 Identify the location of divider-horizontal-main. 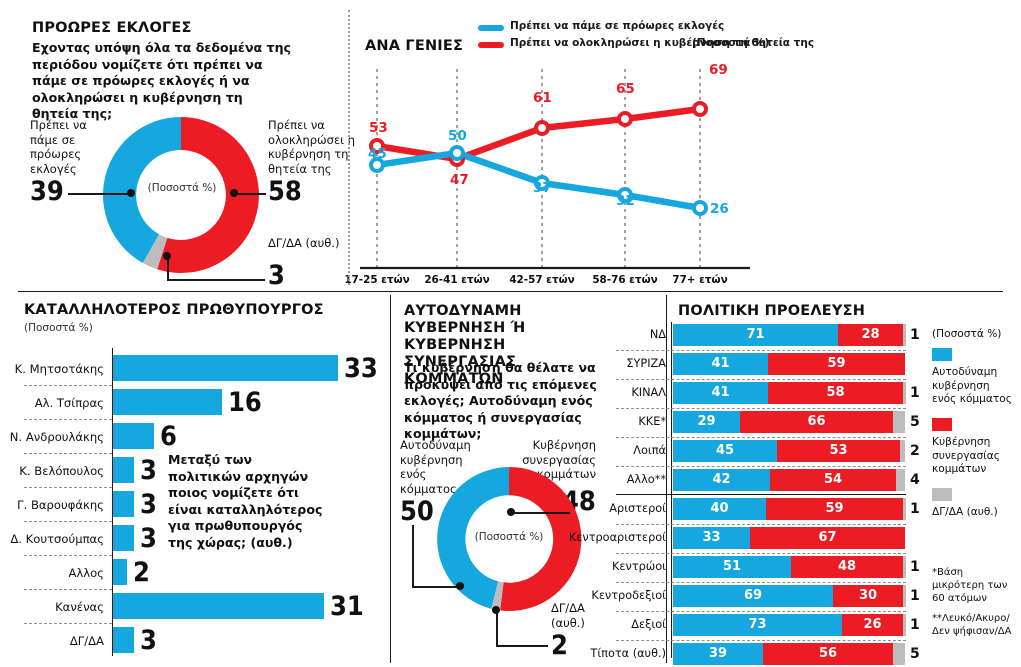
(510, 291).